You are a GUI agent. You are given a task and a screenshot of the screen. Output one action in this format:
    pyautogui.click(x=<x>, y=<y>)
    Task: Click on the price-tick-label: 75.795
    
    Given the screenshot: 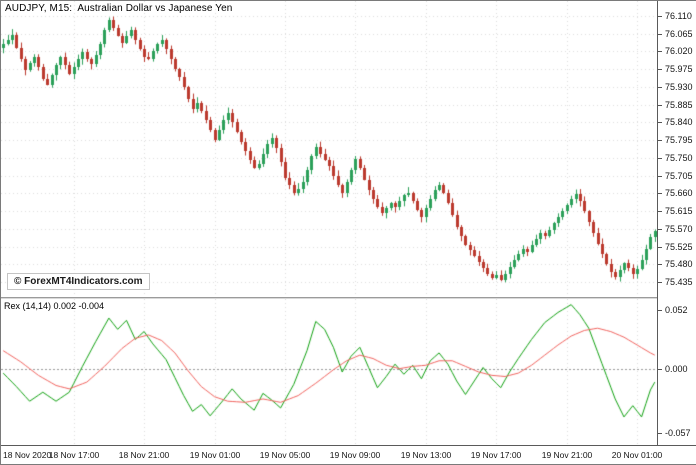 What is the action you would take?
    pyautogui.click(x=679, y=140)
    